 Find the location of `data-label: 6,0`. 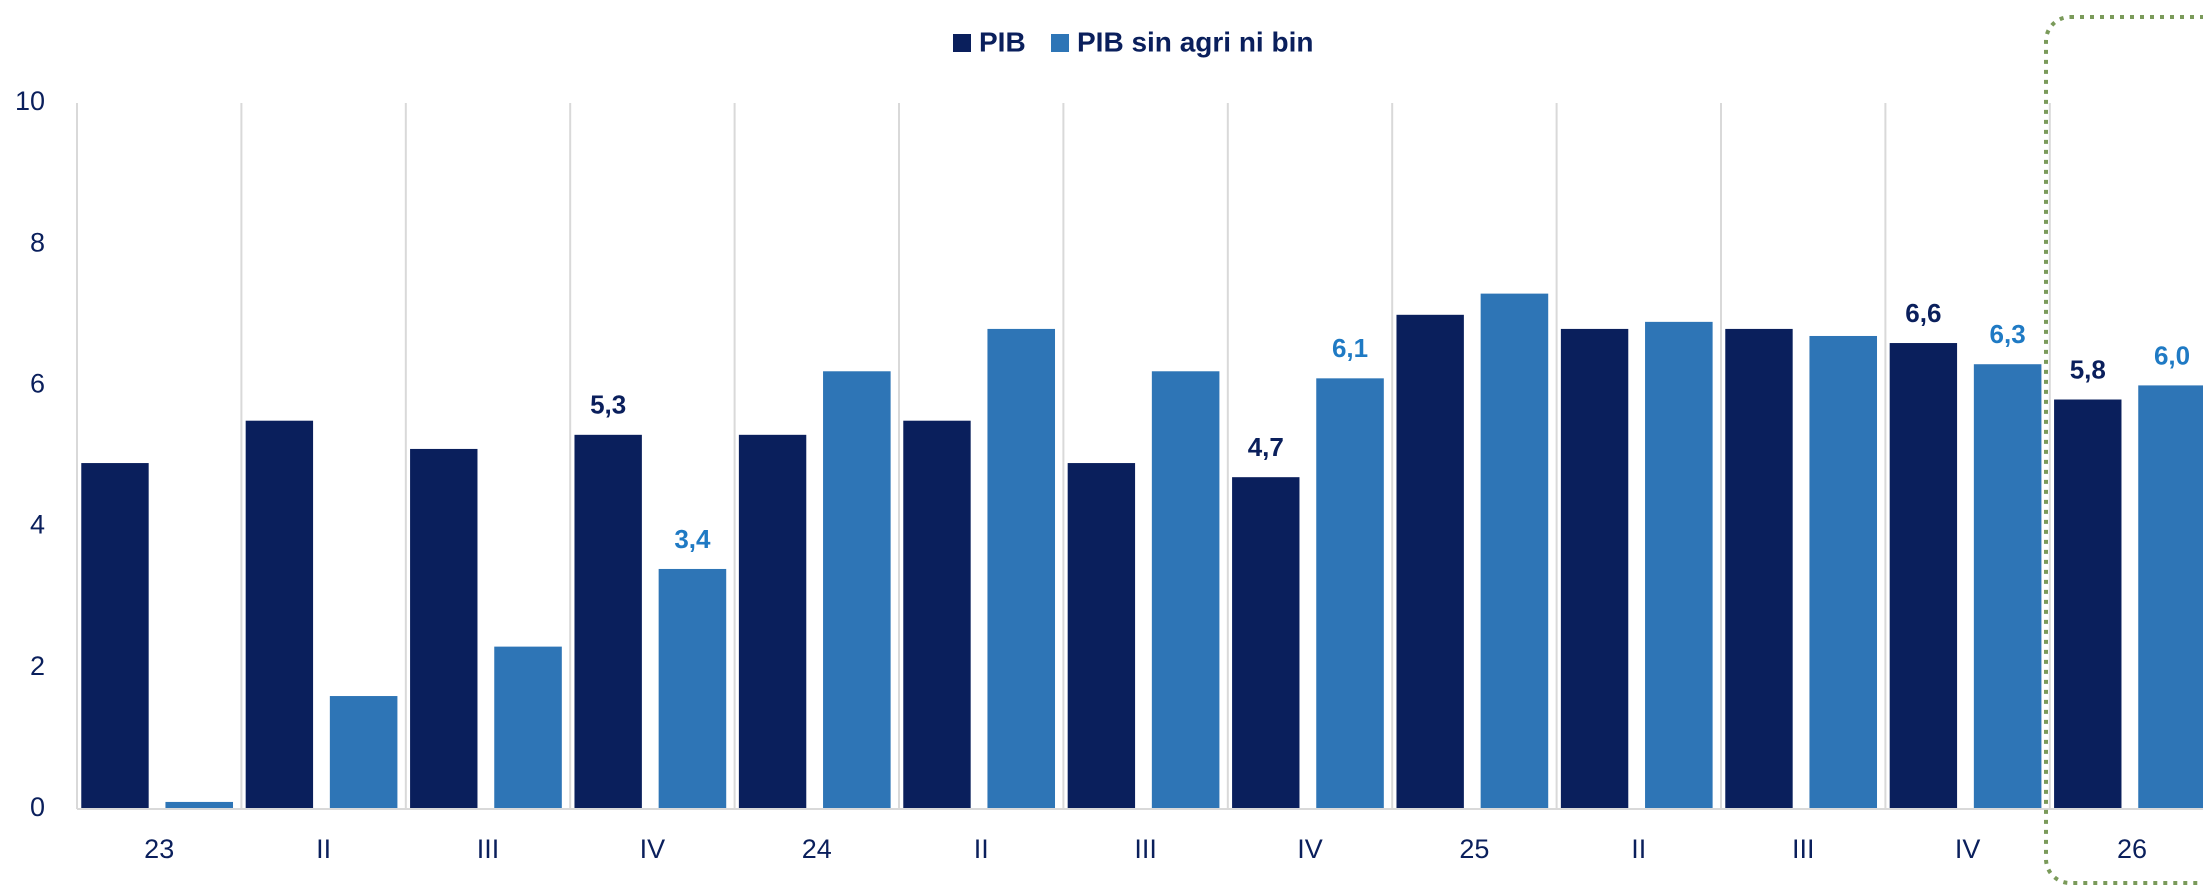

data-label: 6,0 is located at coordinates (2172, 355).